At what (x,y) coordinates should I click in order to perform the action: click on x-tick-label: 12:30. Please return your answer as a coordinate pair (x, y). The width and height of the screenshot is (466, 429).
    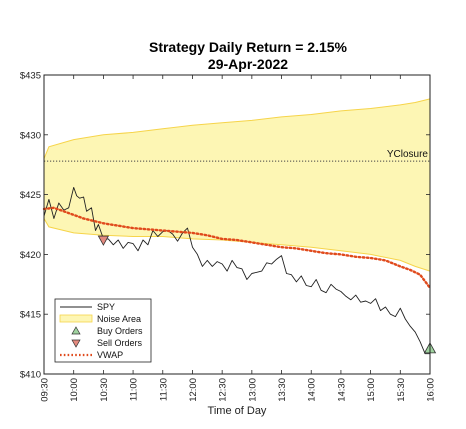
    Looking at the image, I should click on (223, 390).